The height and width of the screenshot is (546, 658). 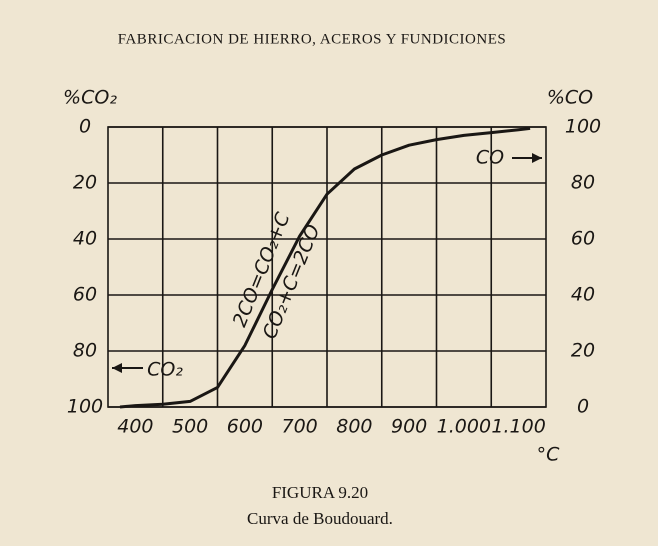 I want to click on y-tick-label: 0, so click(x=85, y=127).